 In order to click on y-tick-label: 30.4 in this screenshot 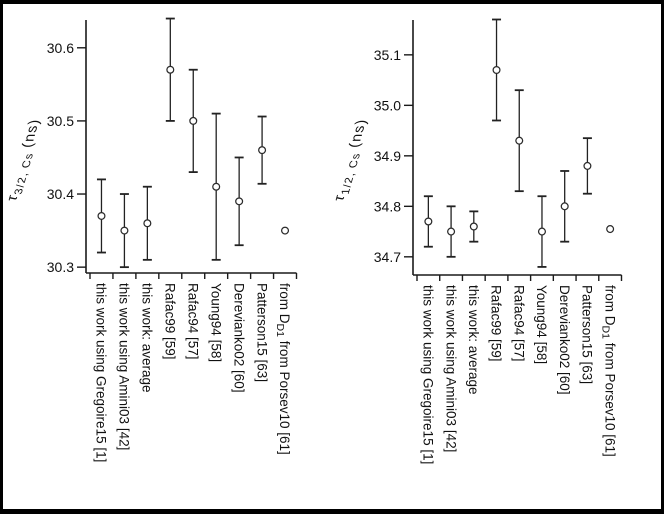, I will do `click(60, 194)`.